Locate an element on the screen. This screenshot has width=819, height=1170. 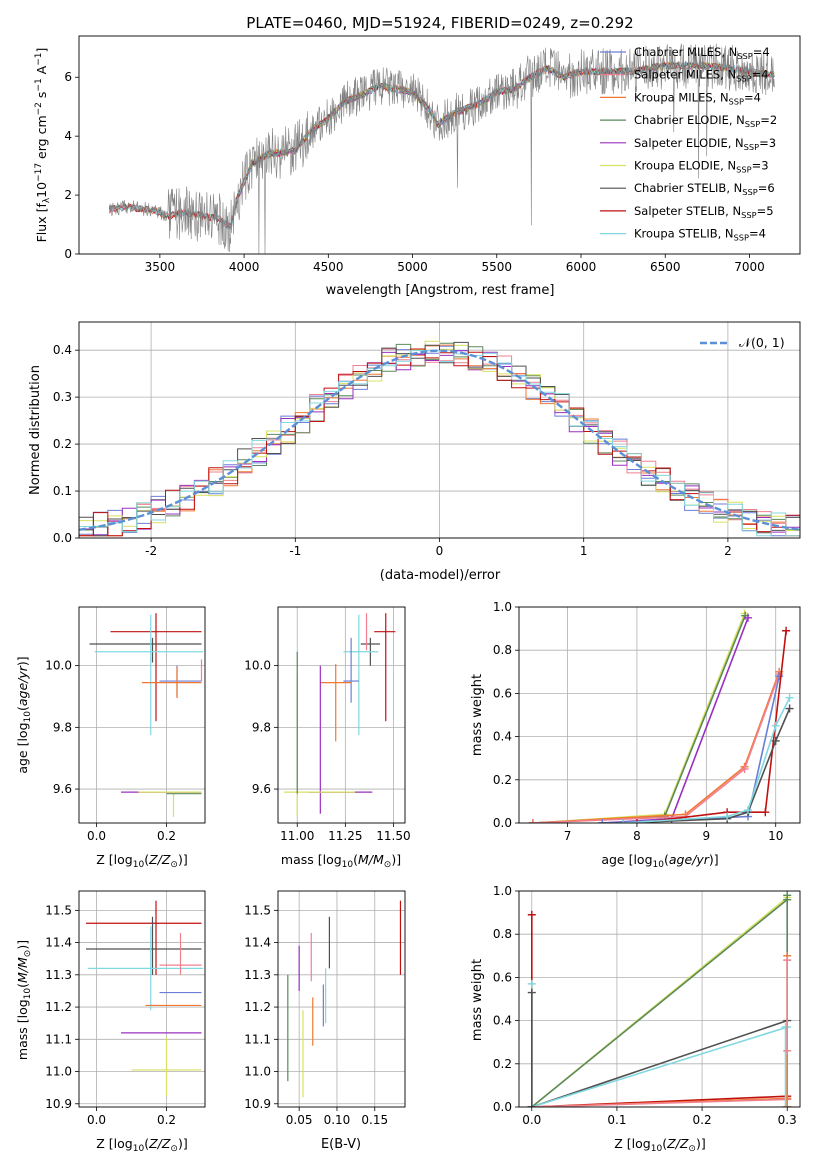
x-axis-label: mass [log10(M/M⊙)] is located at coordinates (341, 861).